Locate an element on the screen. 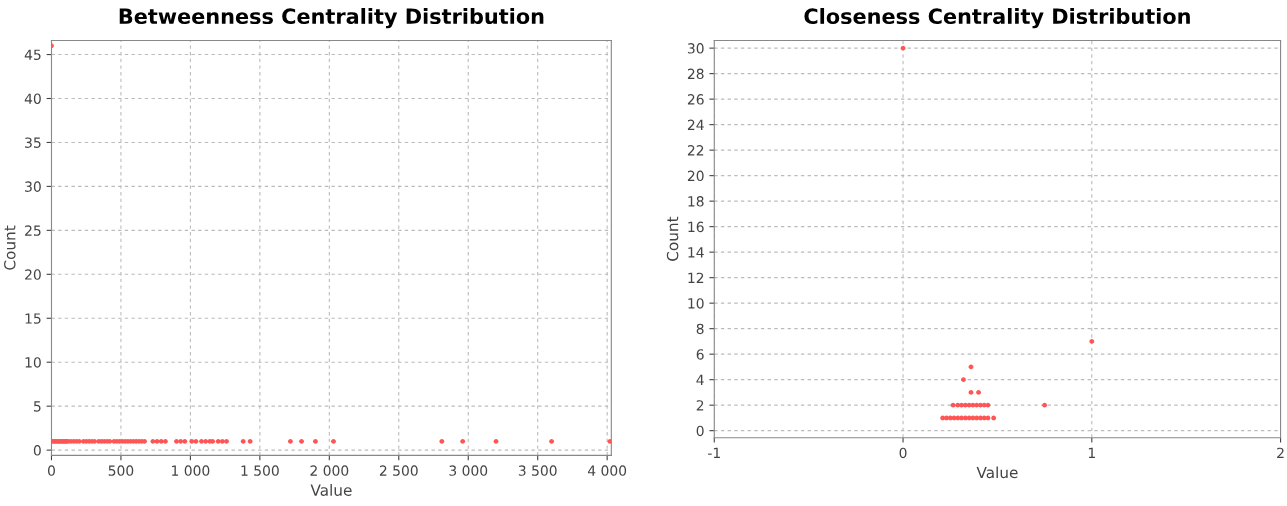 This screenshot has width=1287, height=506. y-tick-label: 6 is located at coordinates (700, 354).